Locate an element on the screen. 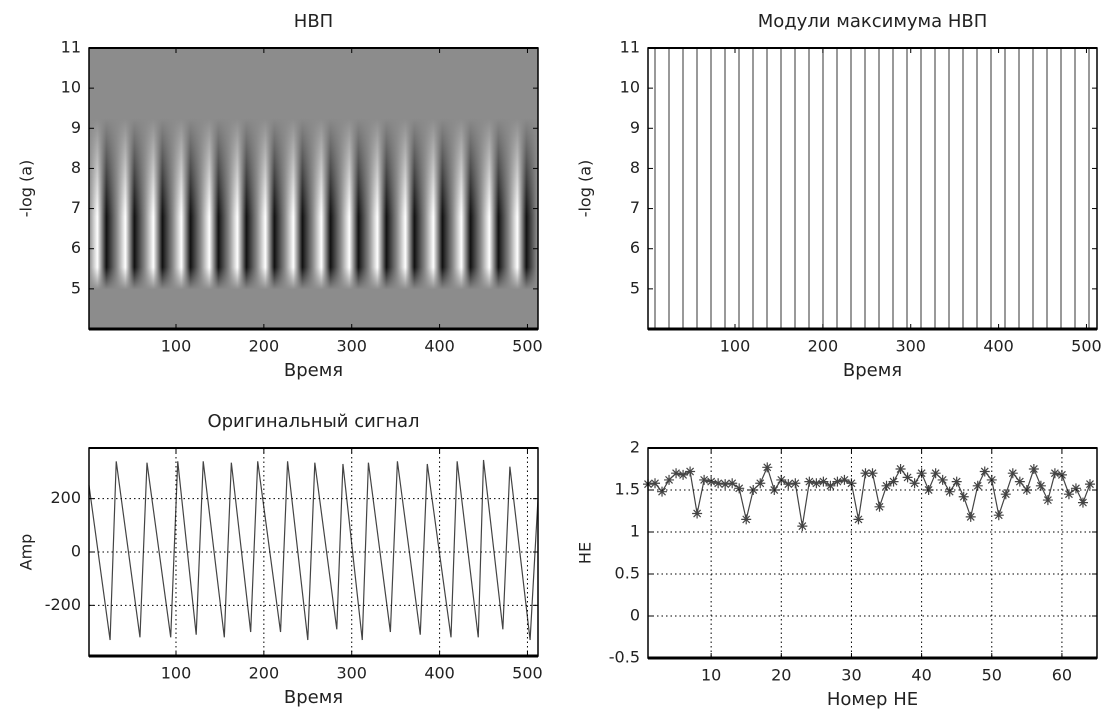 The image size is (1105, 721). y-tick-label: 1 is located at coordinates (635, 531).